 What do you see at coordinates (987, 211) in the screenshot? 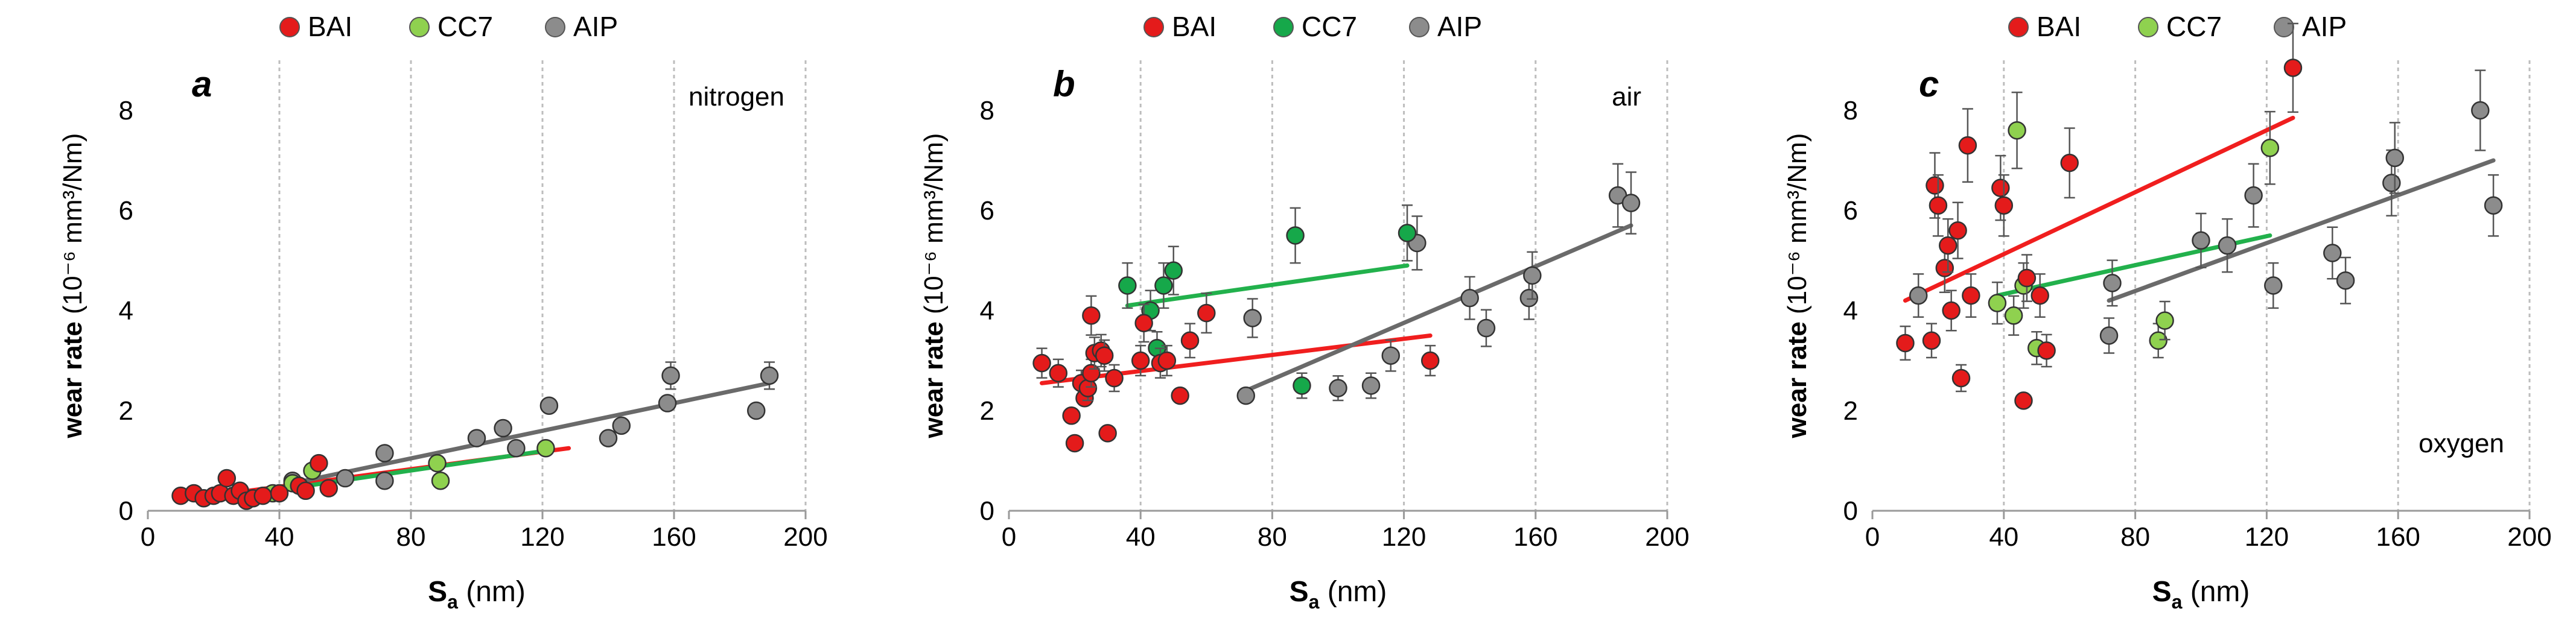
I see `y-tick-label: 6` at bounding box center [987, 211].